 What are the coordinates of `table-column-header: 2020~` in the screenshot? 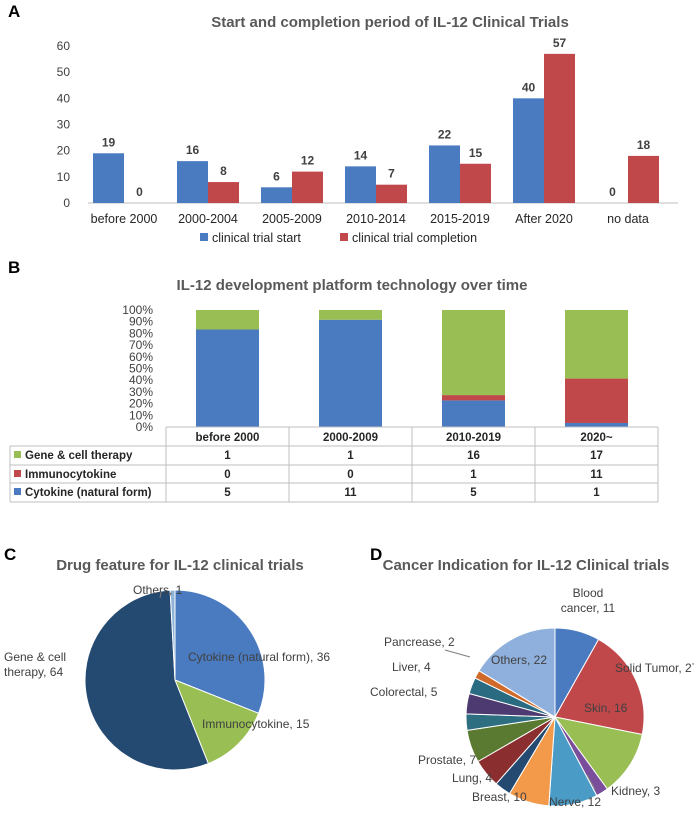 It's located at (596, 438).